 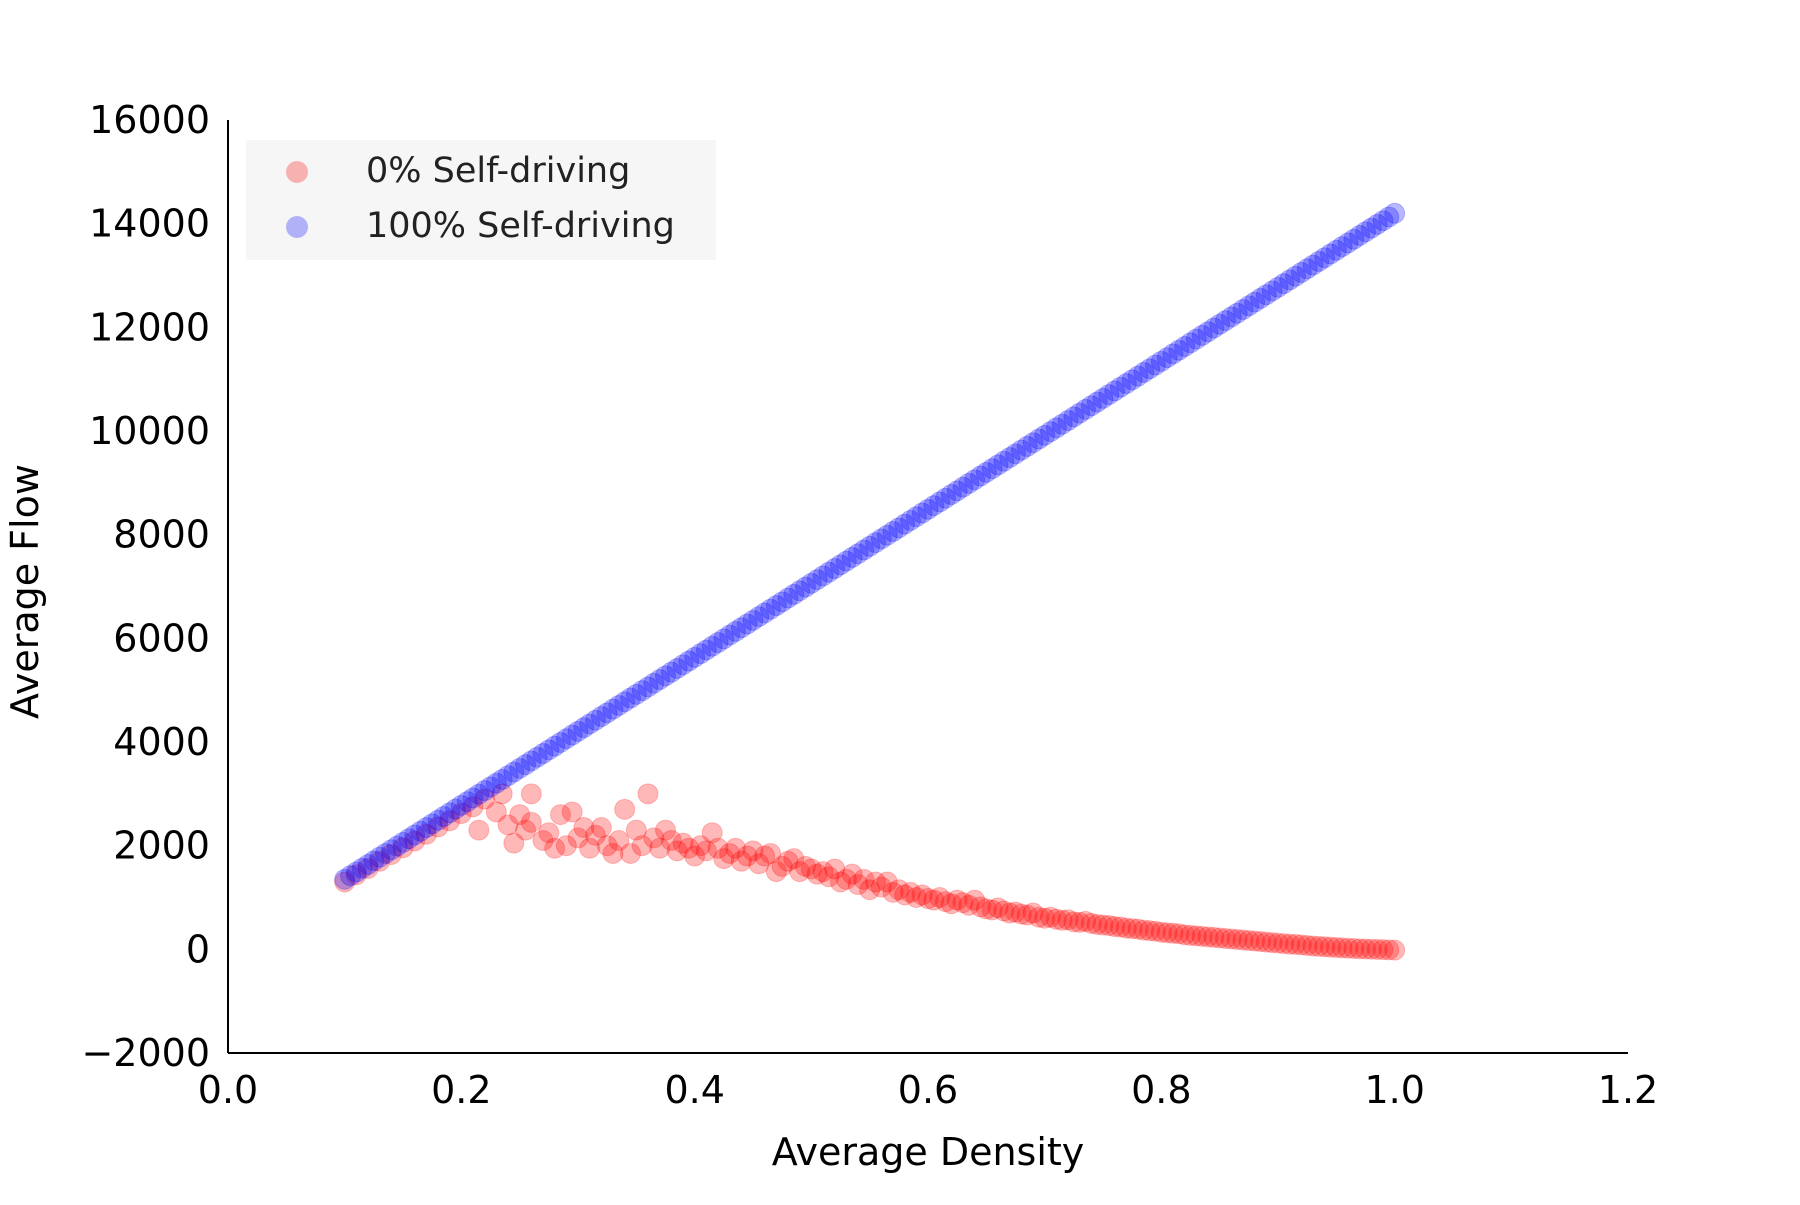 I want to click on y-tick-label: 12000, so click(x=149, y=327).